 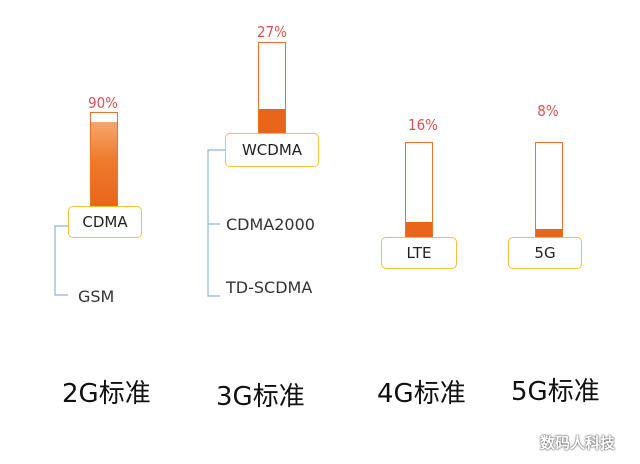 What do you see at coordinates (421, 394) in the screenshot?
I see `caption-4g: 4G标准` at bounding box center [421, 394].